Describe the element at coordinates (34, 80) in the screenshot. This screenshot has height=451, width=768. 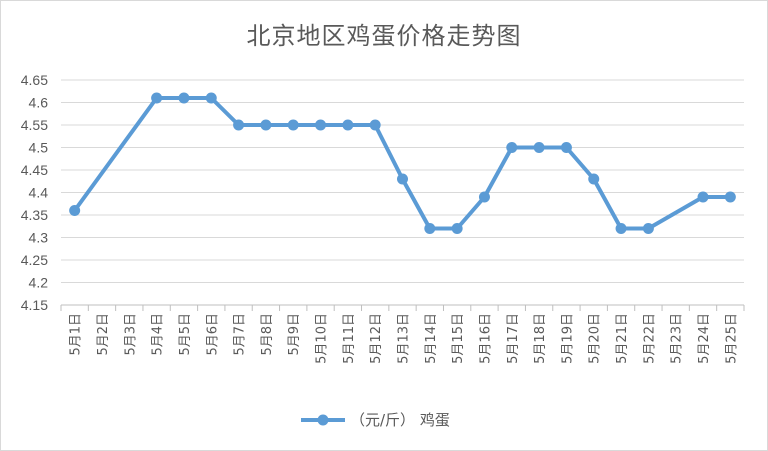
I see `y-tick-label: 4.65` at that location.